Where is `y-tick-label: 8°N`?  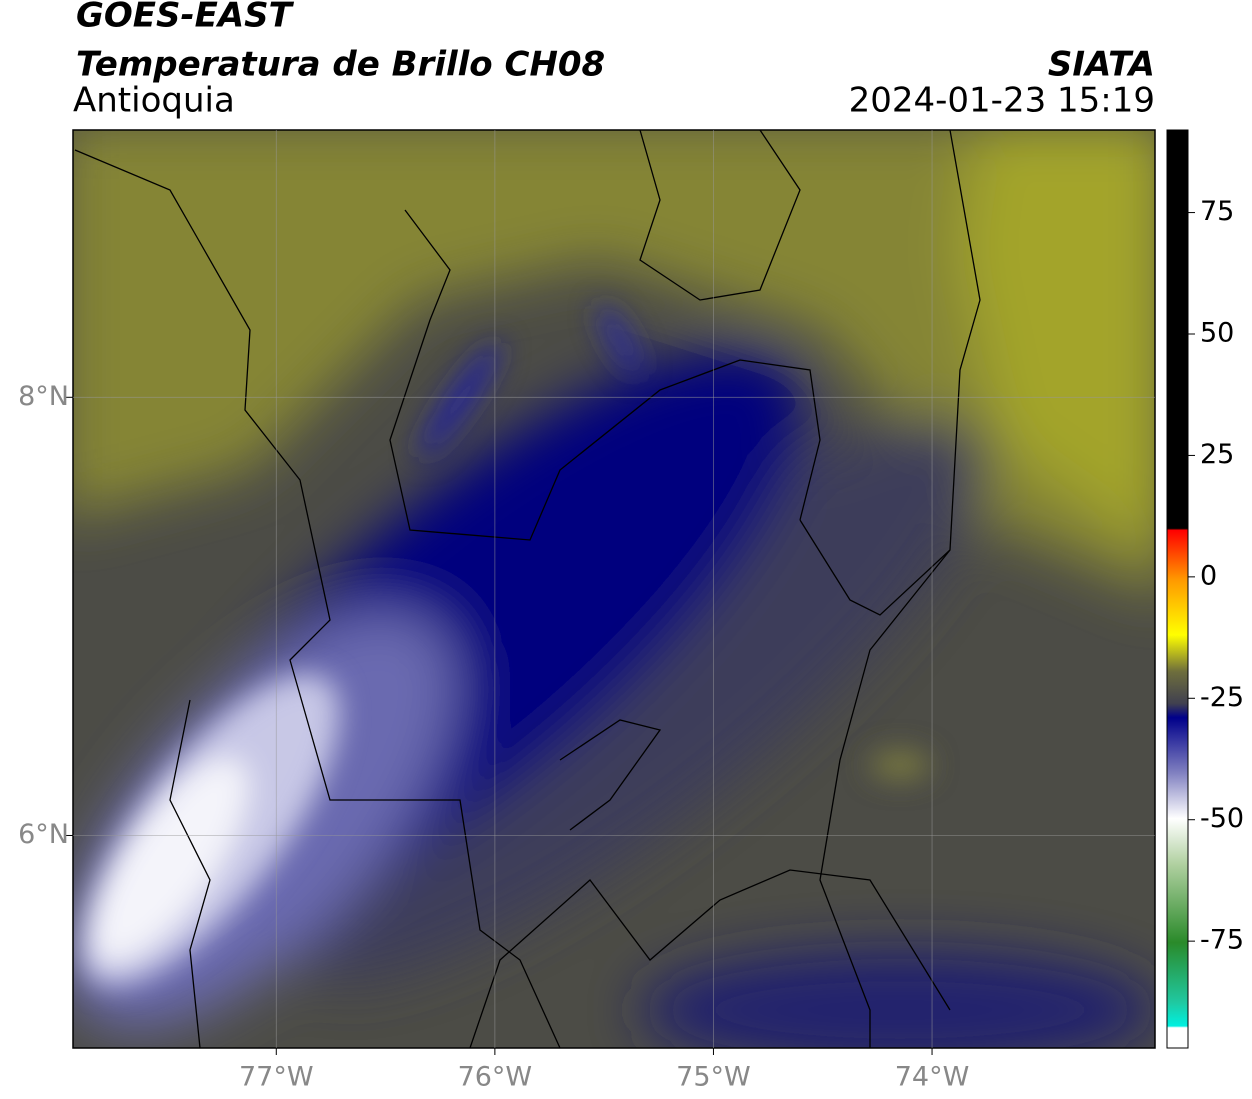 y-tick-label: 8°N is located at coordinates (43, 396).